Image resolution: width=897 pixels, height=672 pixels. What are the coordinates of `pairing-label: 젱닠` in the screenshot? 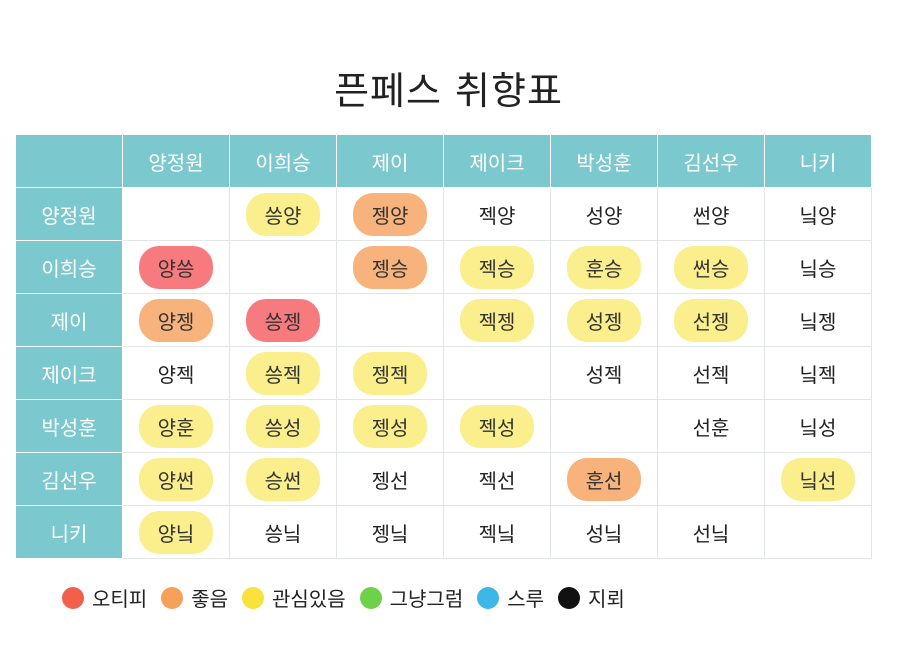 It's located at (390, 533).